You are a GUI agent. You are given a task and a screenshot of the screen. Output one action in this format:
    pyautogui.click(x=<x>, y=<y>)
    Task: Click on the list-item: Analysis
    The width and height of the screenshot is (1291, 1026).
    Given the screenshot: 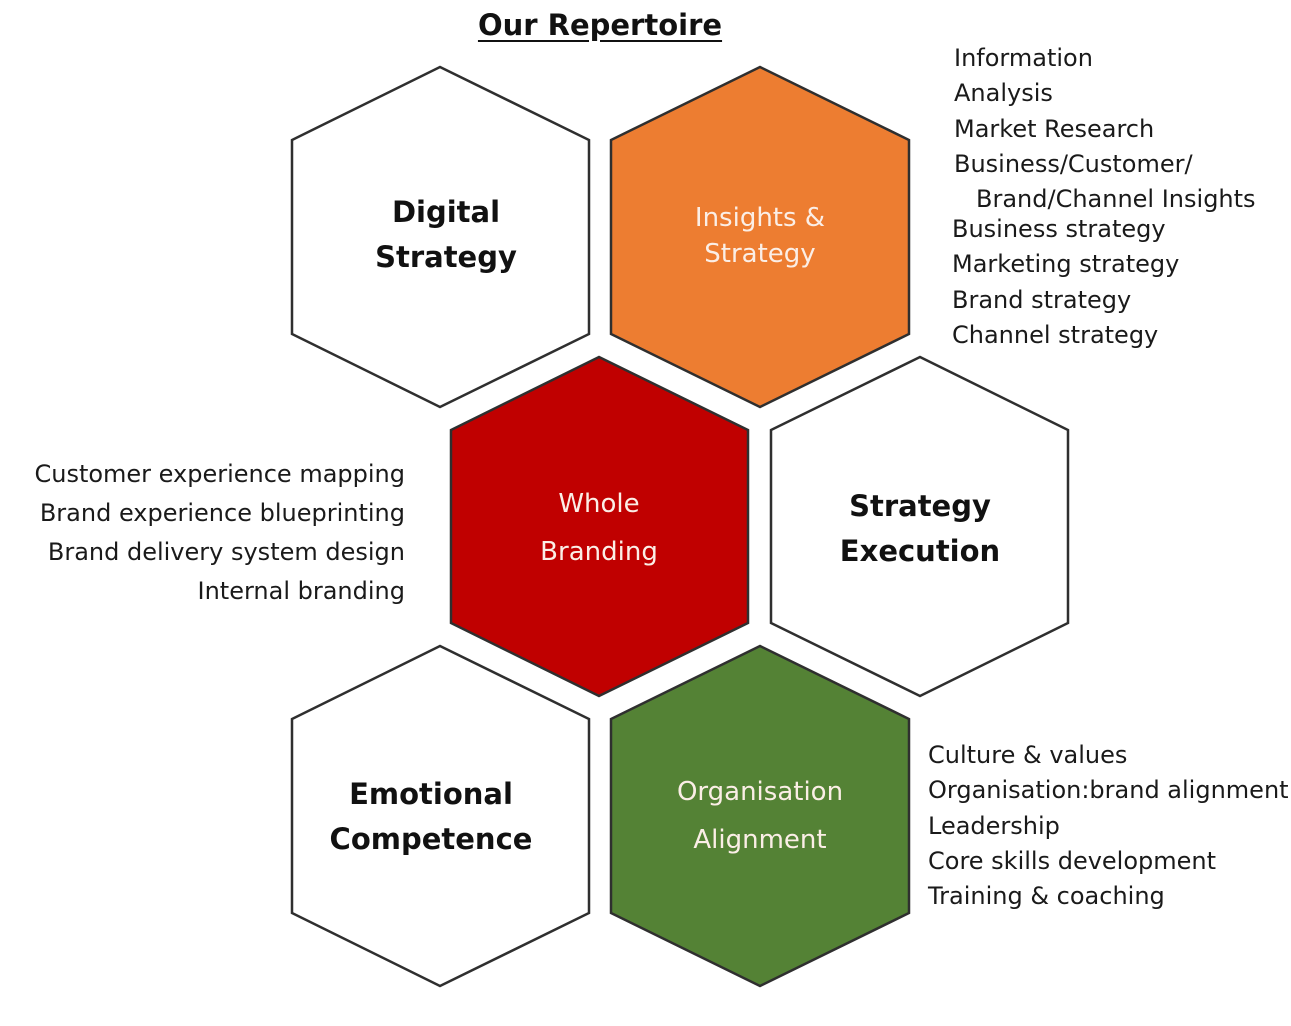 What is the action you would take?
    pyautogui.click(x=1003, y=93)
    